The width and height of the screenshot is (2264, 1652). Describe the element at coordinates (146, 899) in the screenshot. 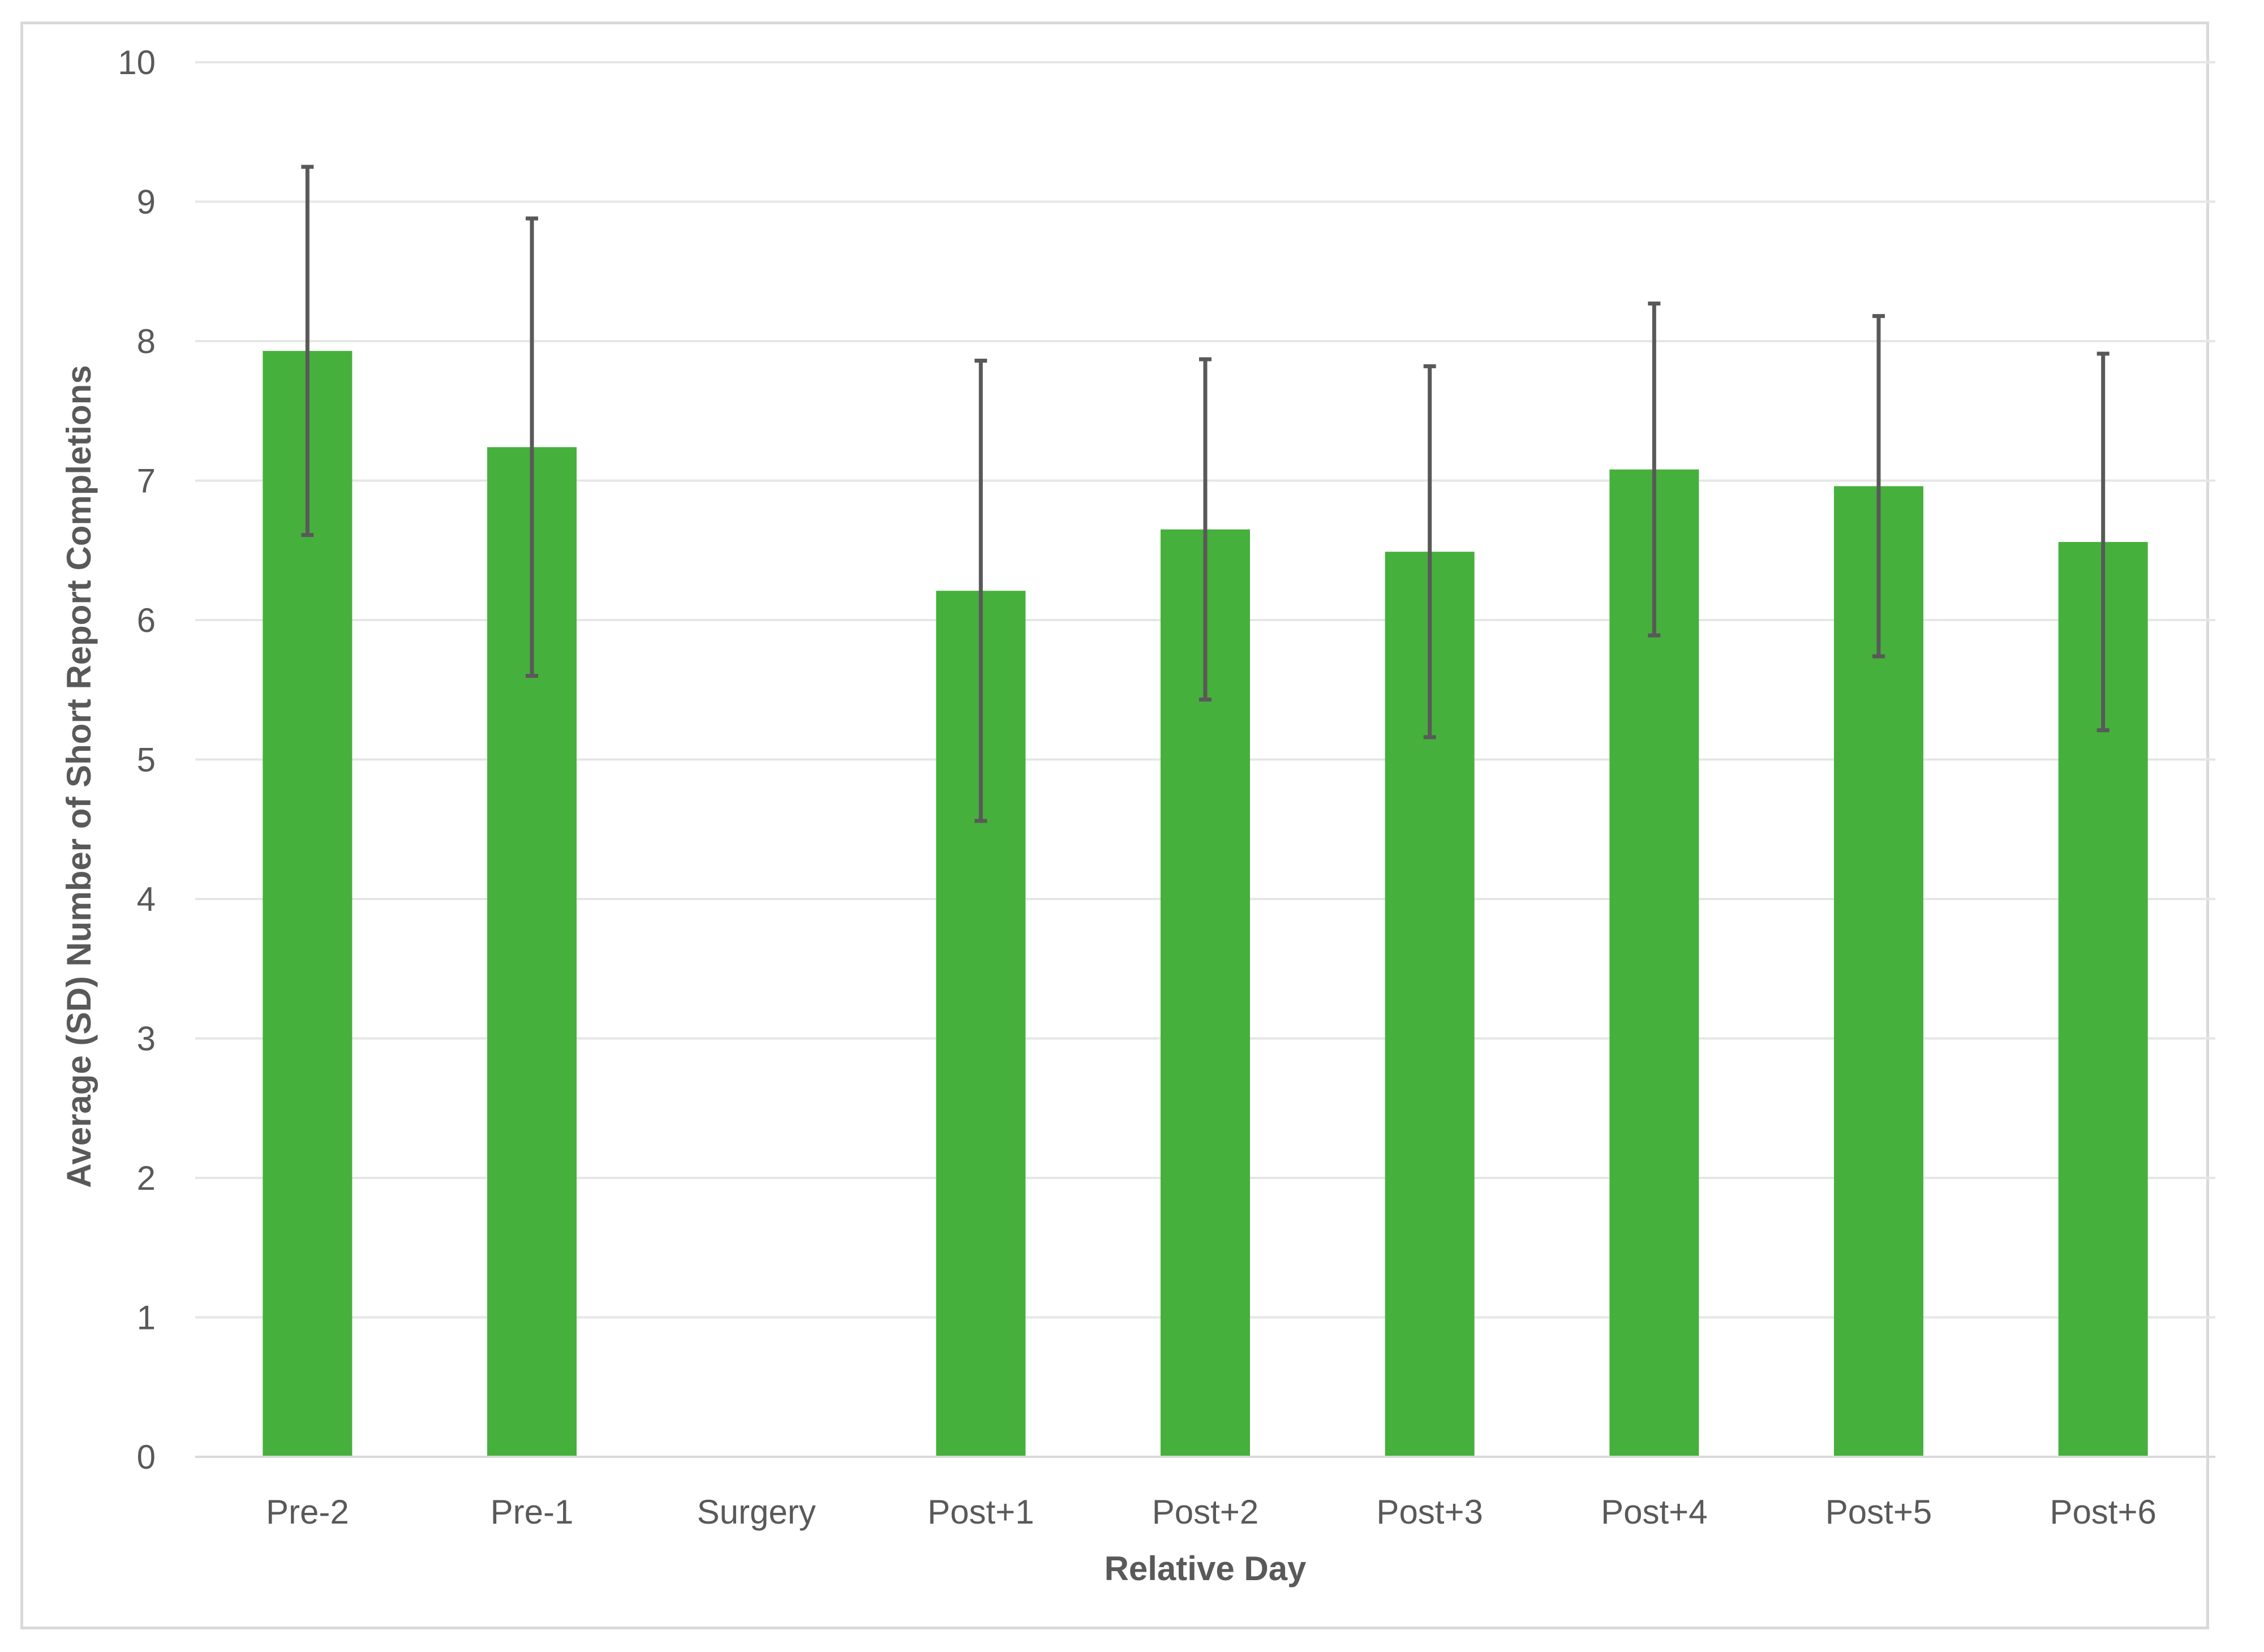

I see `y-tick-label: 4` at that location.